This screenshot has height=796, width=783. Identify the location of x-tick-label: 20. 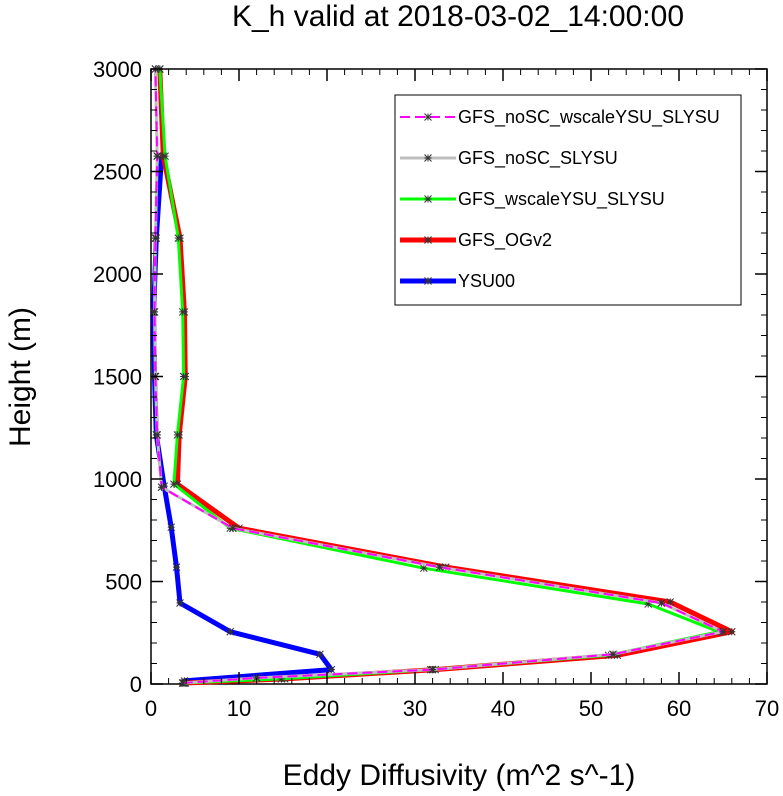
(327, 708).